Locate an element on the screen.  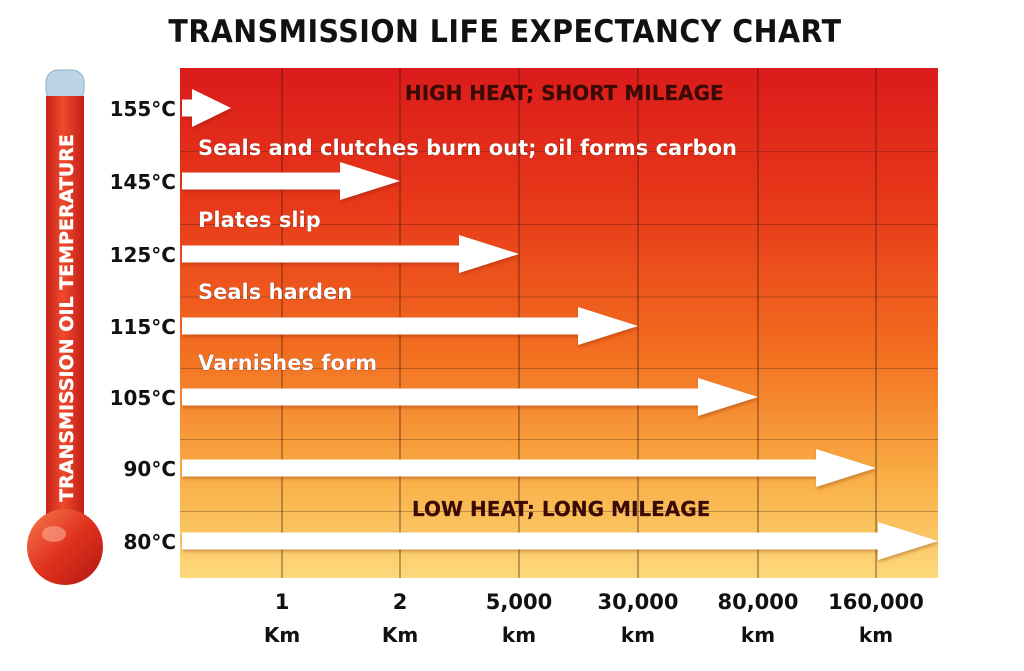
y-tick-label: 125°C is located at coordinates (143, 255).